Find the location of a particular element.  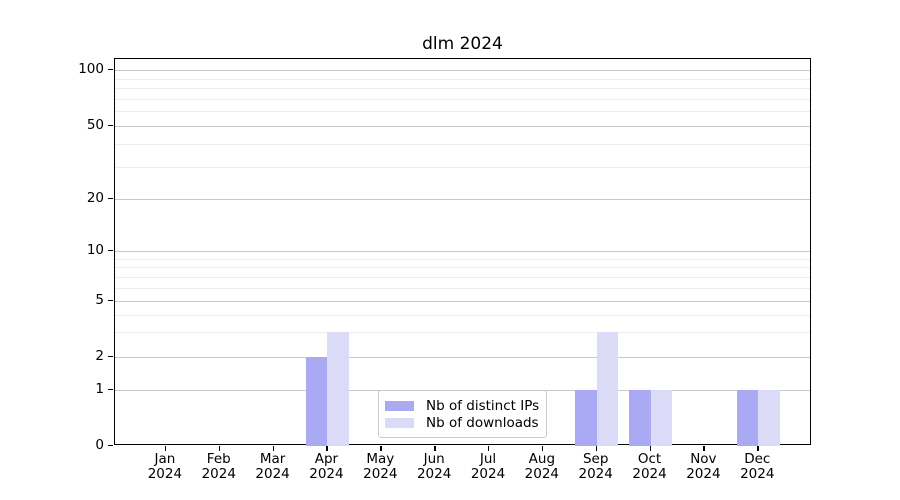

y-tick-label: 1 is located at coordinates (99, 388).